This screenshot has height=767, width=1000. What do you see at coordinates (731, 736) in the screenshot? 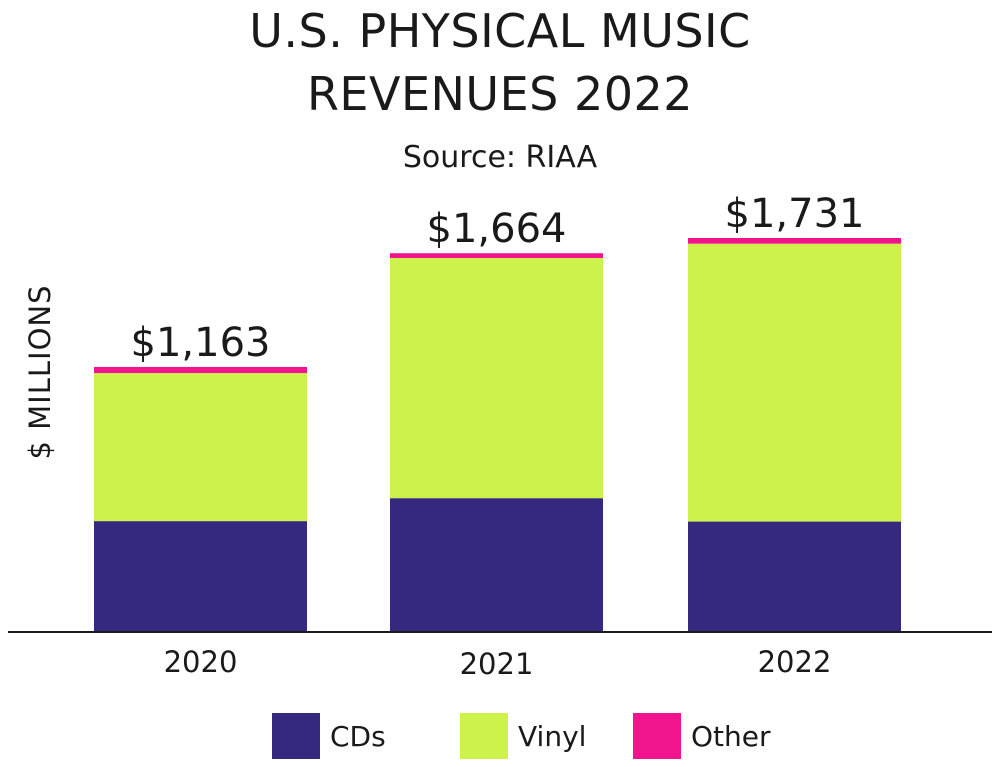
I see `legend-label-other: Other` at bounding box center [731, 736].